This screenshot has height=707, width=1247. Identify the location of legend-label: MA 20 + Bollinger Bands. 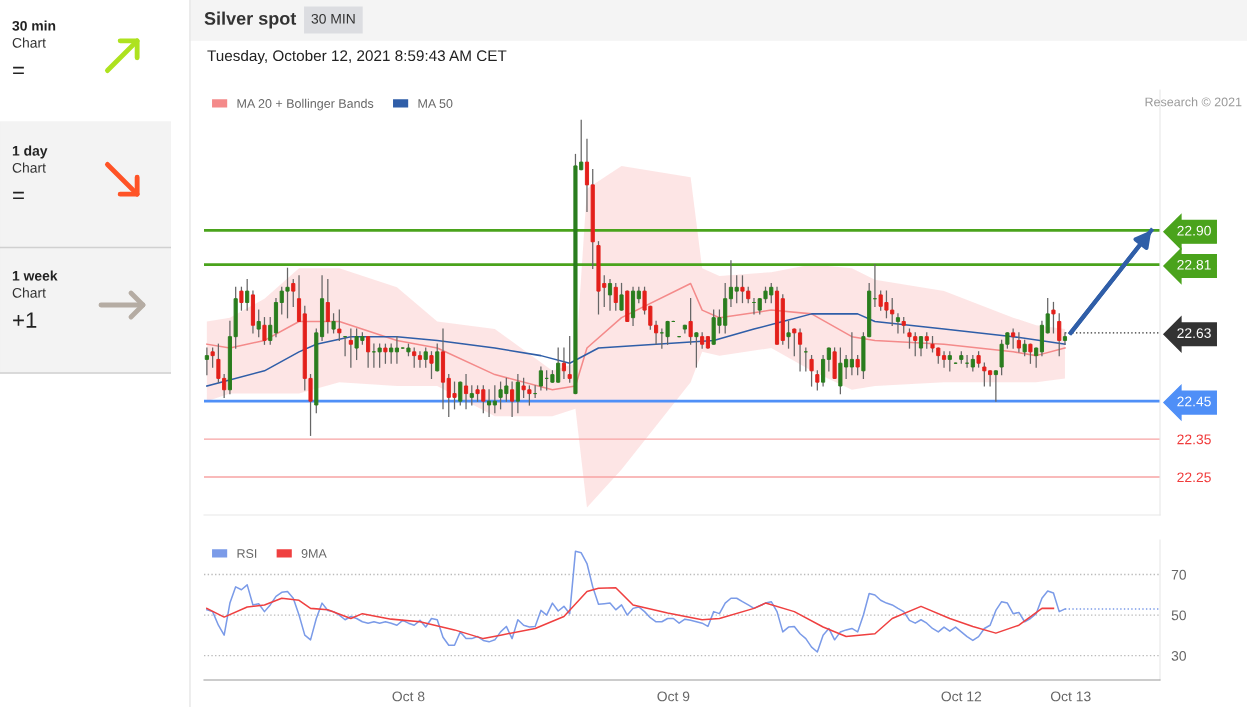
(305, 104).